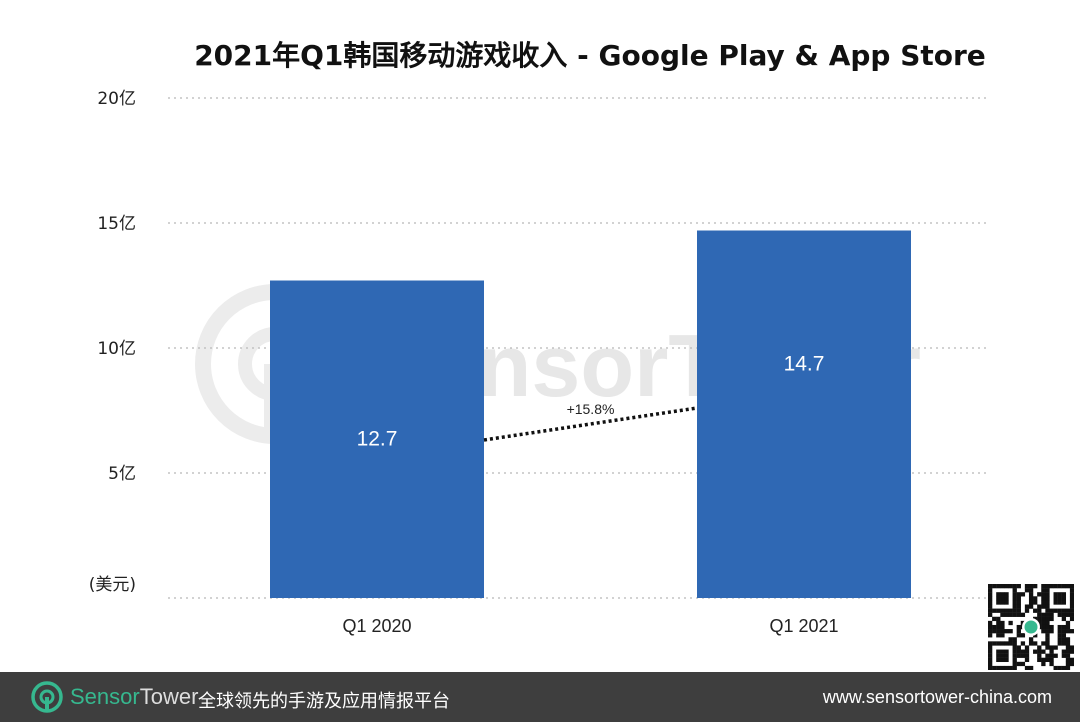 The height and width of the screenshot is (722, 1080). What do you see at coordinates (803, 626) in the screenshot?
I see `x-tick-label: Q1 2021` at bounding box center [803, 626].